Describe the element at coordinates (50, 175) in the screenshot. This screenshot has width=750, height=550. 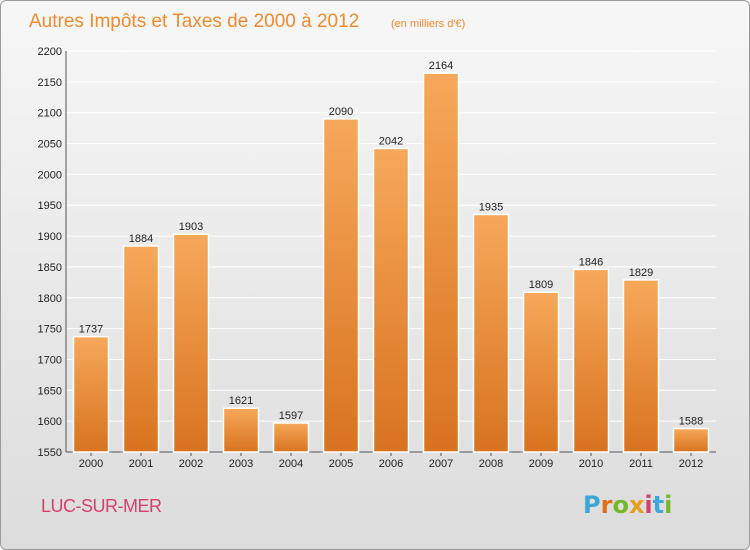
I see `y-tick-label: 2000` at that location.